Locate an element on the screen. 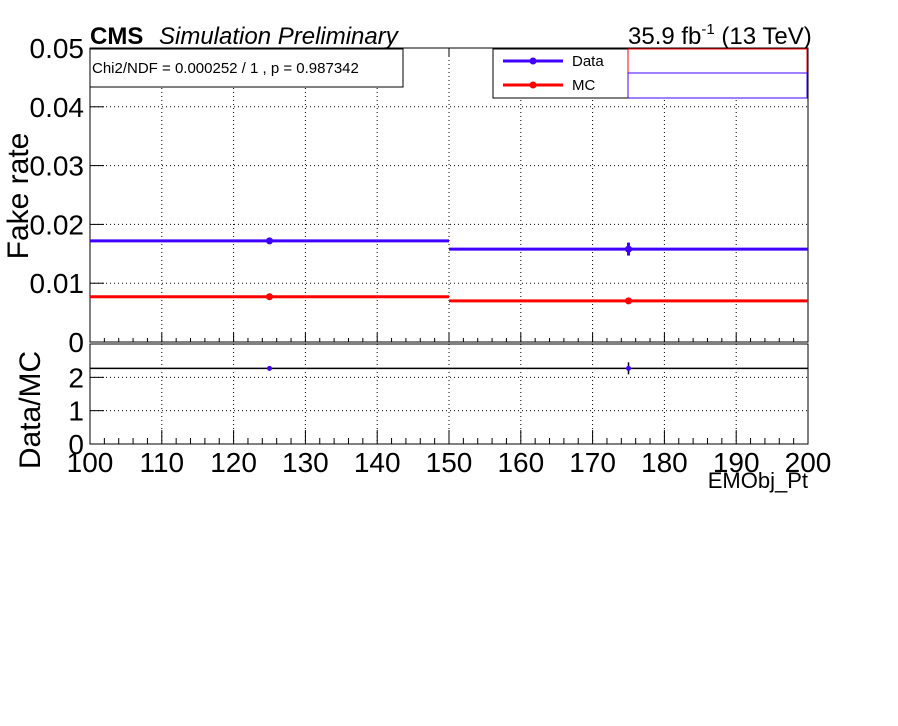 The width and height of the screenshot is (898, 726). fit-box-frame is located at coordinates (246, 68).